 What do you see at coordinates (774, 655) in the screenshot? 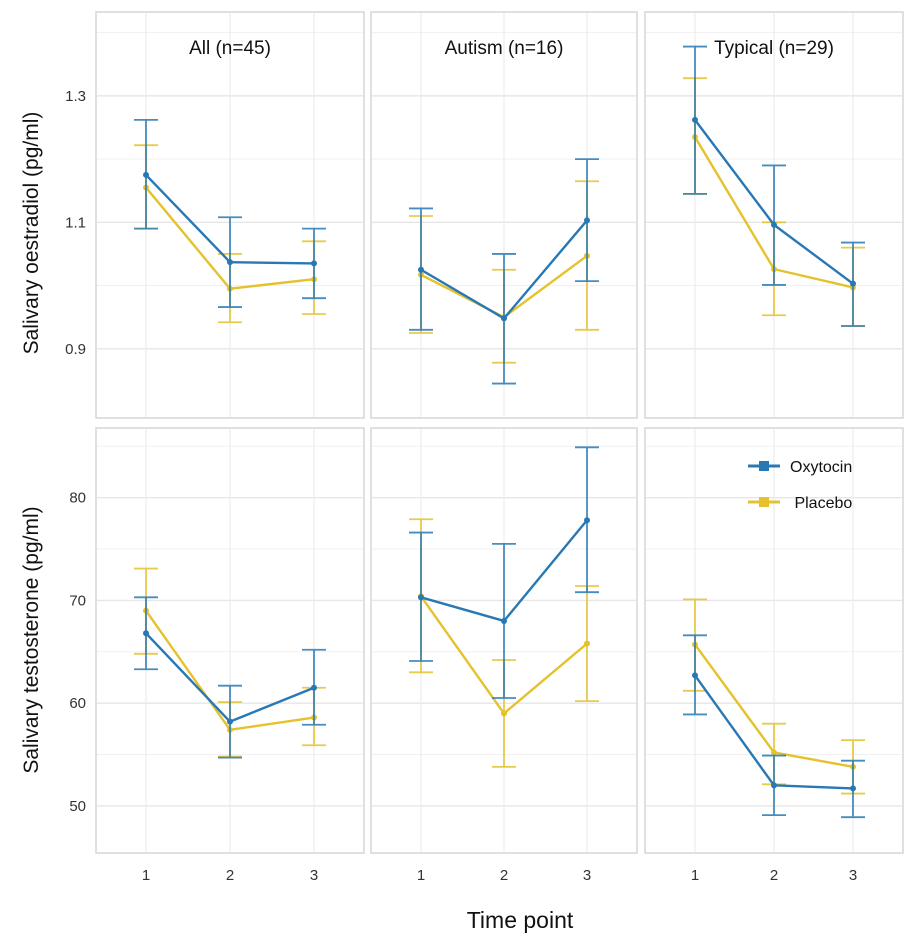
I see `panel-6: 1 2 3` at bounding box center [774, 655].